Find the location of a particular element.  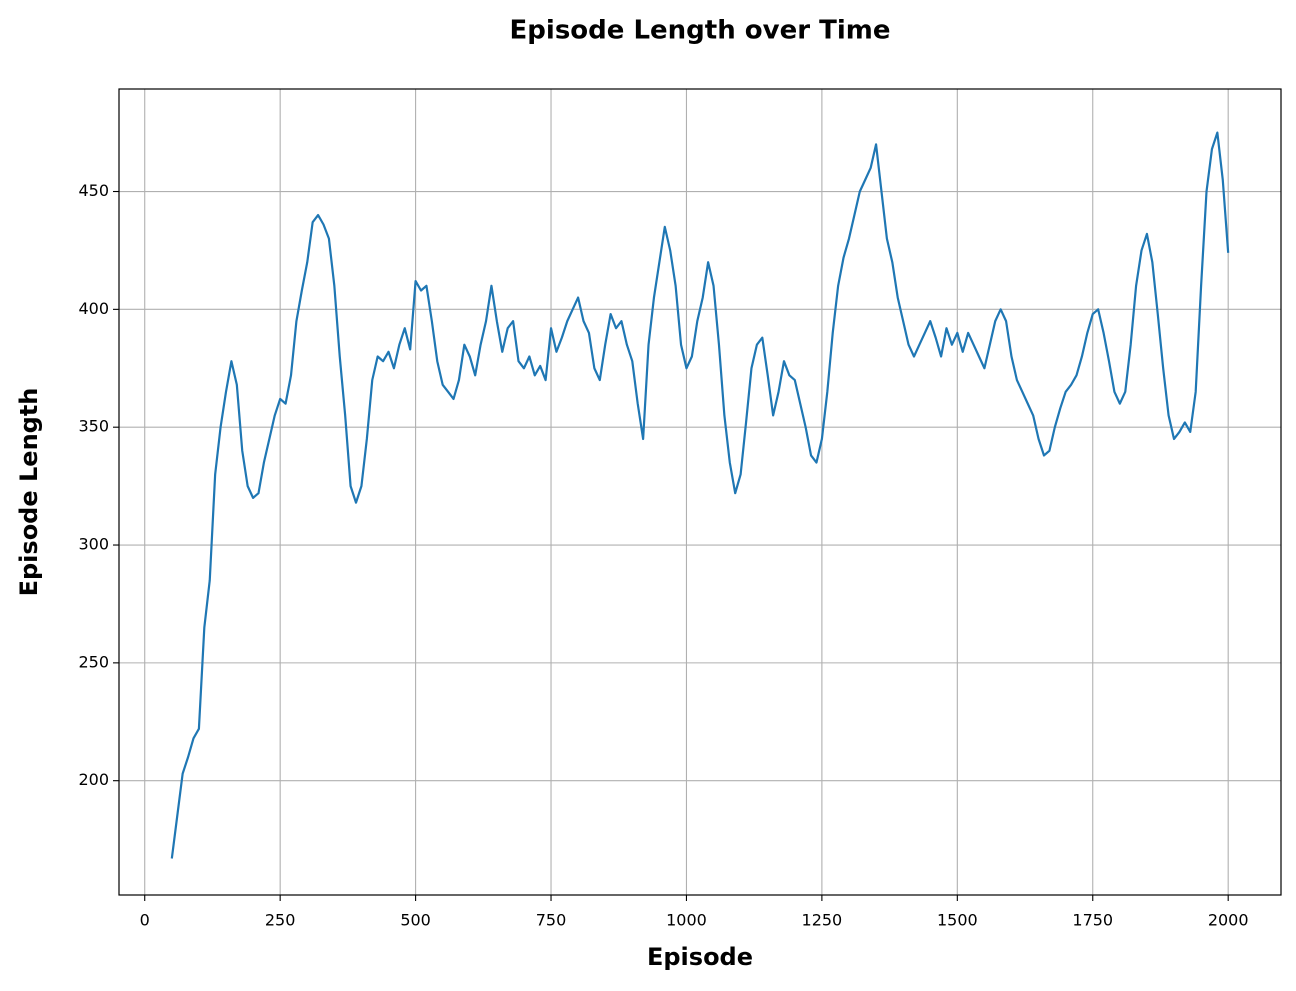

x-tick-label: 500 is located at coordinates (415, 920).